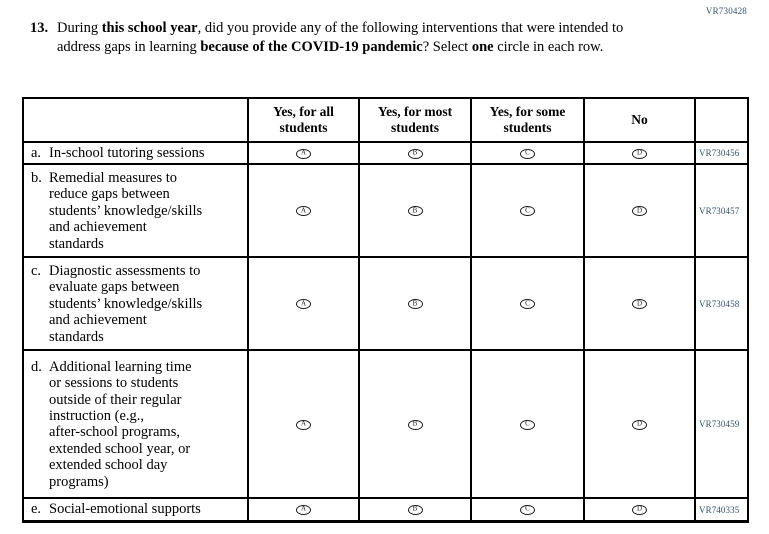 The image size is (769, 534). I want to click on question-text-bold: because of the COVID-19 pandemic, so click(311, 47).